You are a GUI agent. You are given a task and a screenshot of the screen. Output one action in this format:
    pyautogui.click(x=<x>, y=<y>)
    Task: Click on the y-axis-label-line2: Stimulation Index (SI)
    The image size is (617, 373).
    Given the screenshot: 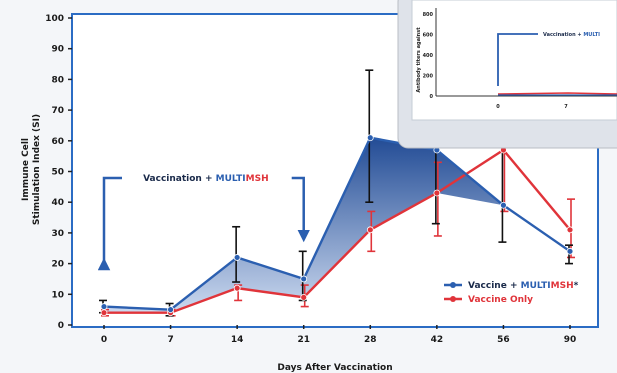 What is the action you would take?
    pyautogui.click(x=37, y=169)
    